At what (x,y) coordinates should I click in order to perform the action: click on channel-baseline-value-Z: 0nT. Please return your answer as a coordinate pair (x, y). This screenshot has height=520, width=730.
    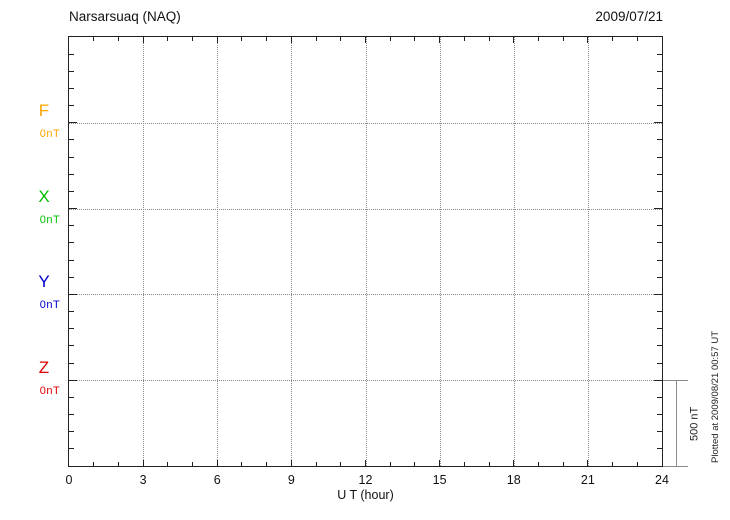
    Looking at the image, I should click on (50, 391).